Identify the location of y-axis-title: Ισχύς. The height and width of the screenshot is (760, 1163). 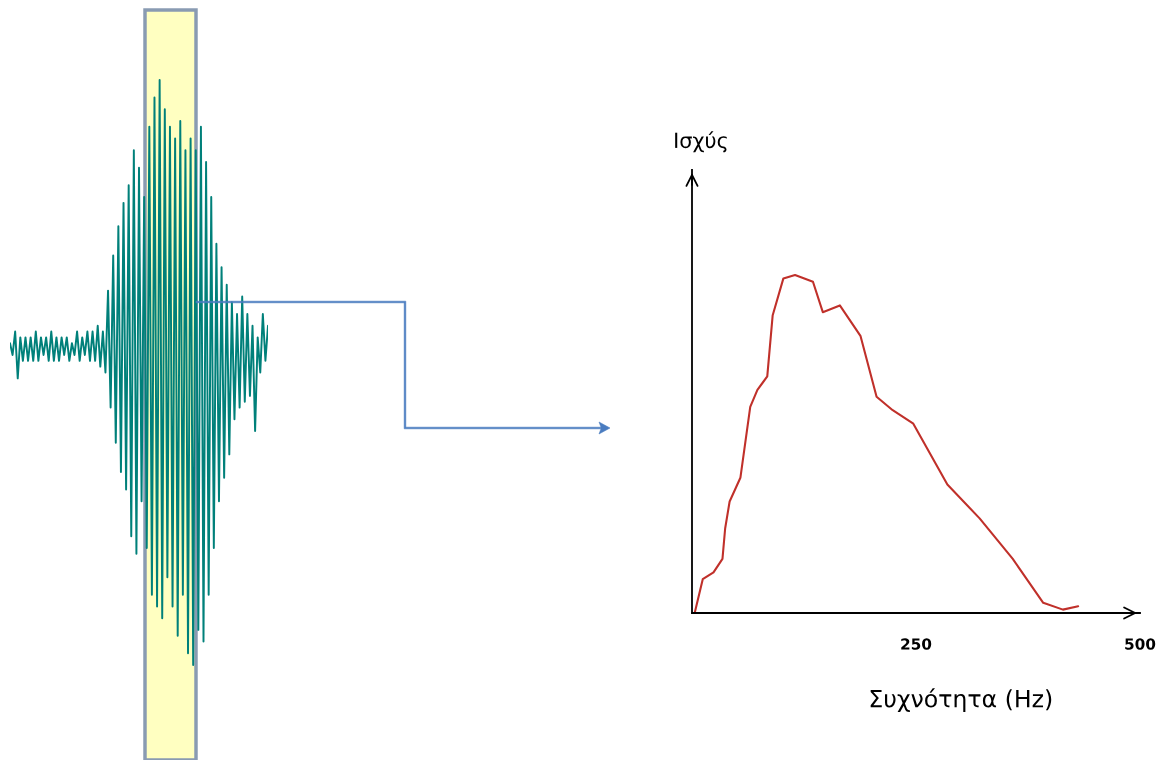
(701, 142).